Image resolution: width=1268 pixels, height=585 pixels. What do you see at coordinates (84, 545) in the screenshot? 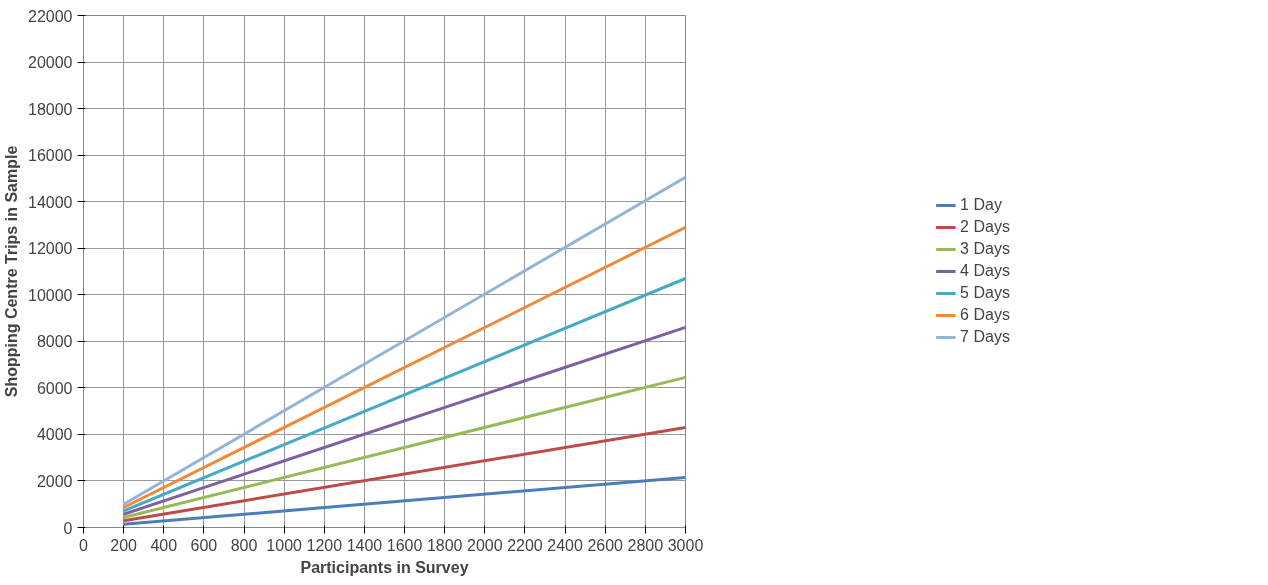
I see `x-tick-label: 0` at bounding box center [84, 545].